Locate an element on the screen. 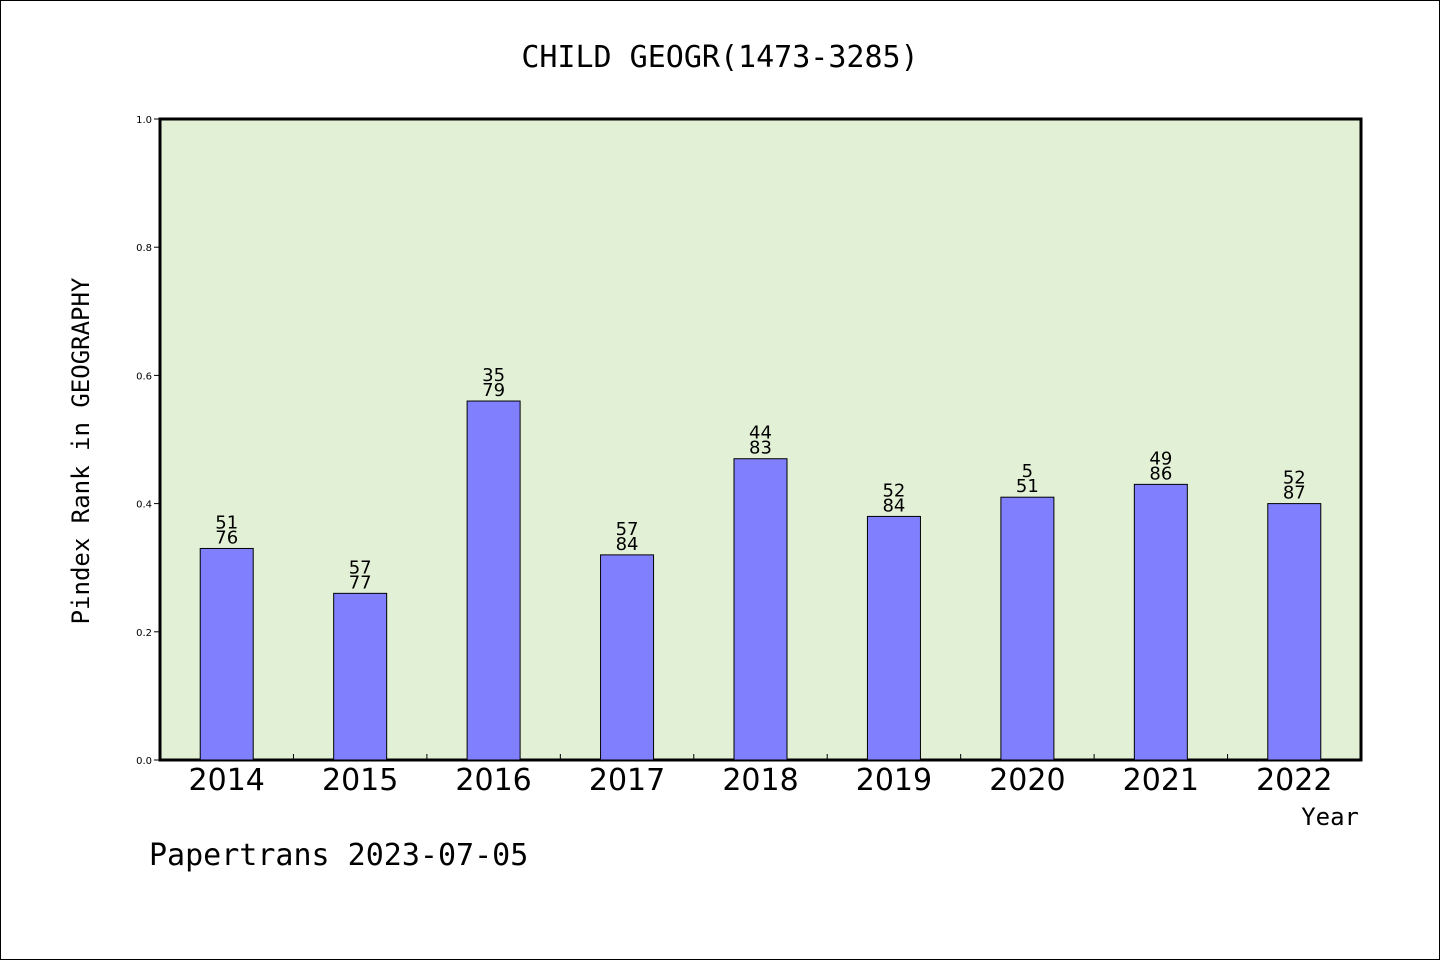  data-label-bottom: 51 is located at coordinates (1027, 486).